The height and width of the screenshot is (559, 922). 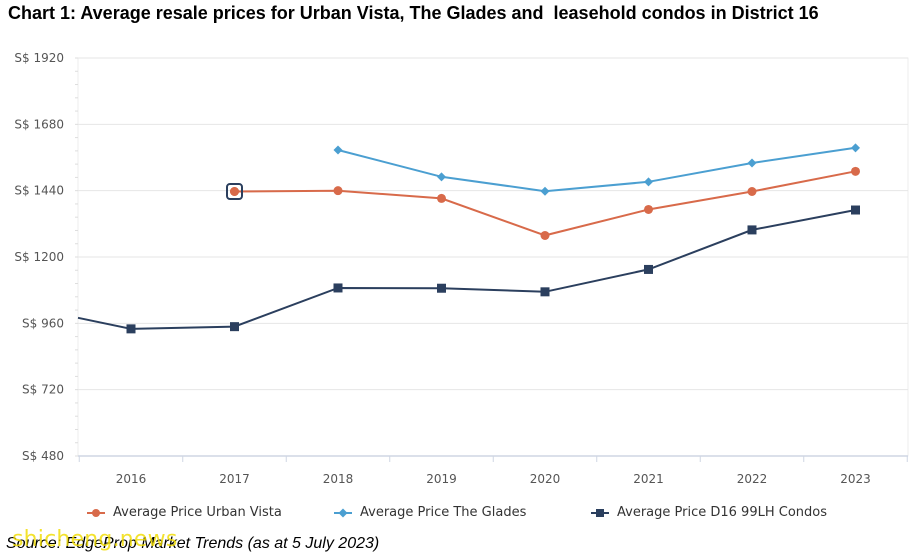 I want to click on x-tick-label: 2018, so click(x=338, y=479).